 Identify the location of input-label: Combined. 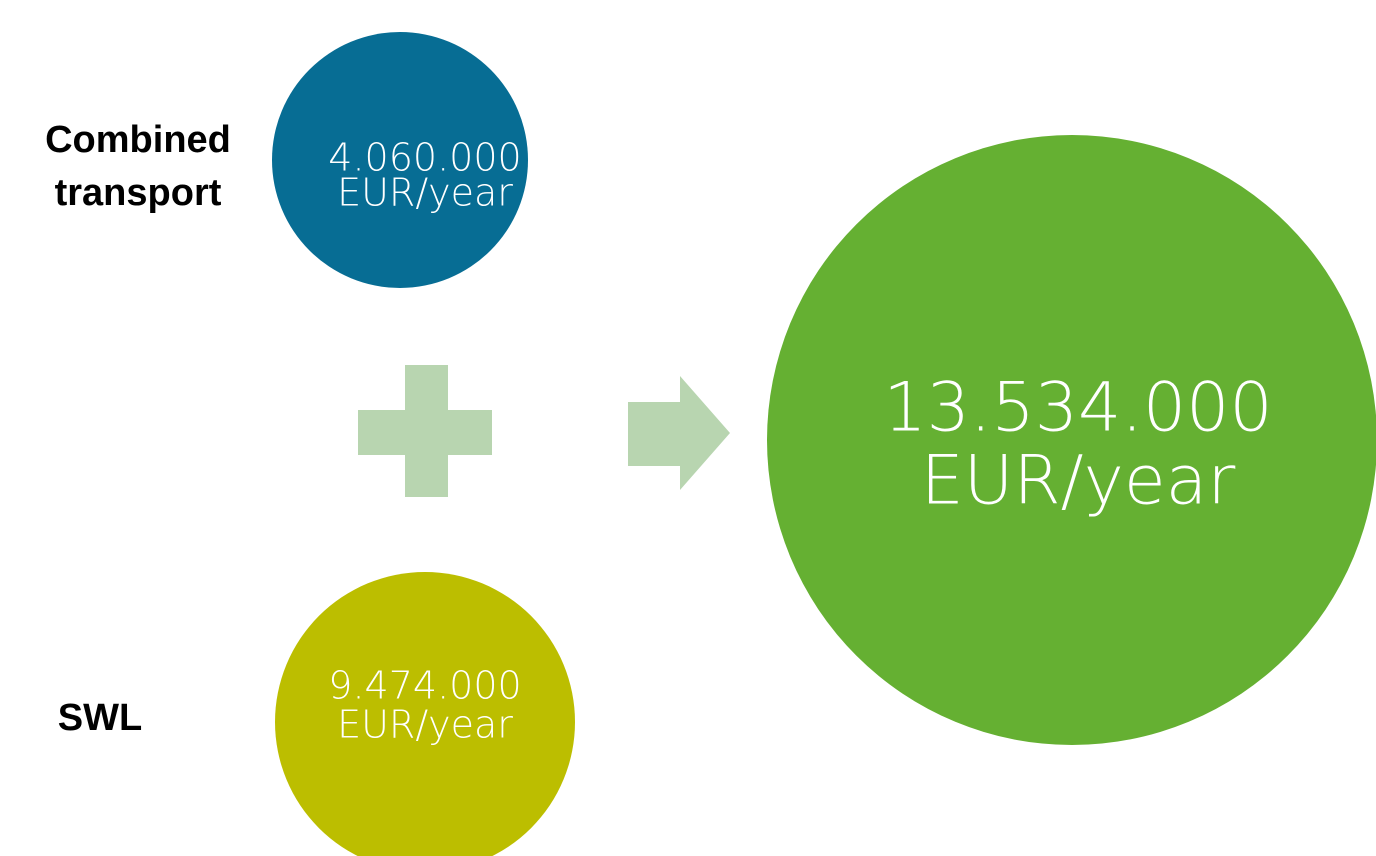
(138, 140).